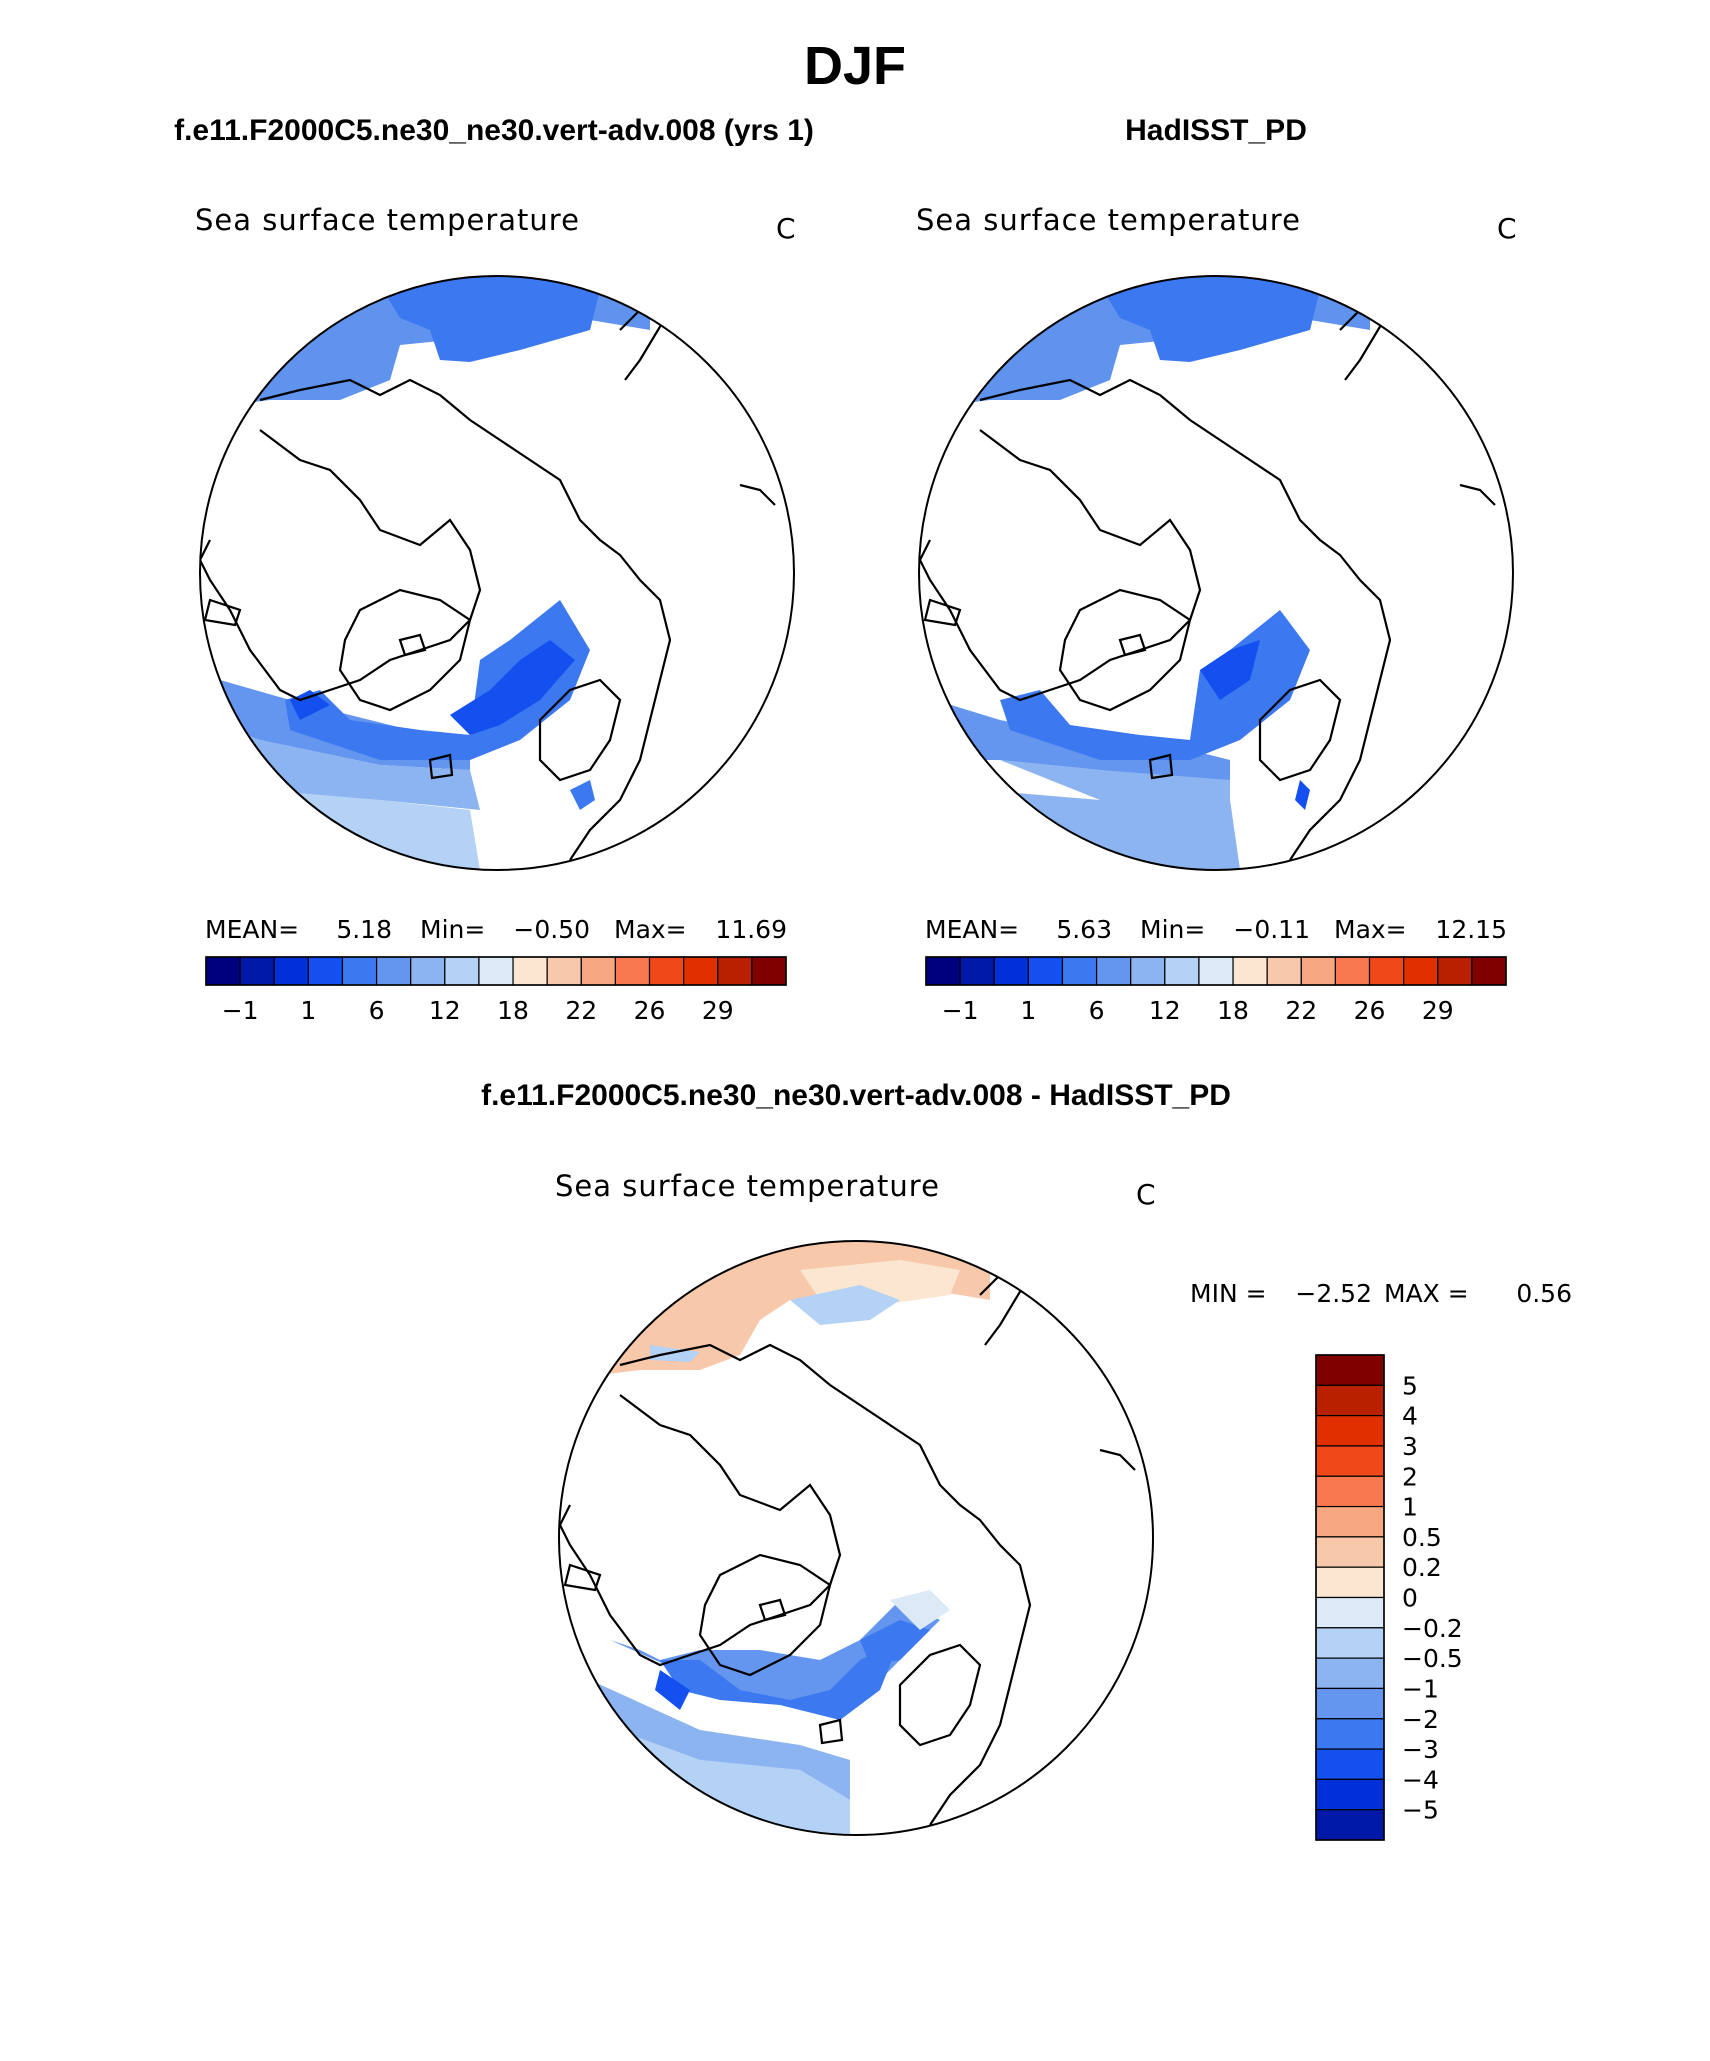 This screenshot has height=2061, width=1710. I want to click on stats-line: MEAN= 5.18 Min= −0.50 Max= 11.69, so click(496, 929).